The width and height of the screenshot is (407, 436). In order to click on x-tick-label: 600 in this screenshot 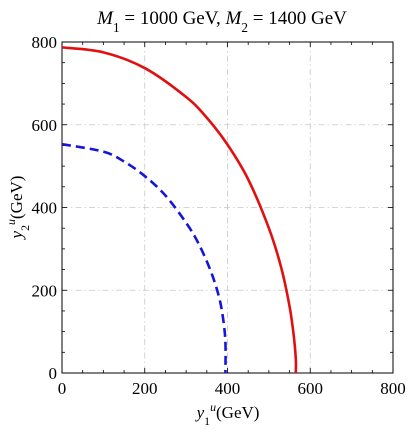, I will do `click(311, 388)`.